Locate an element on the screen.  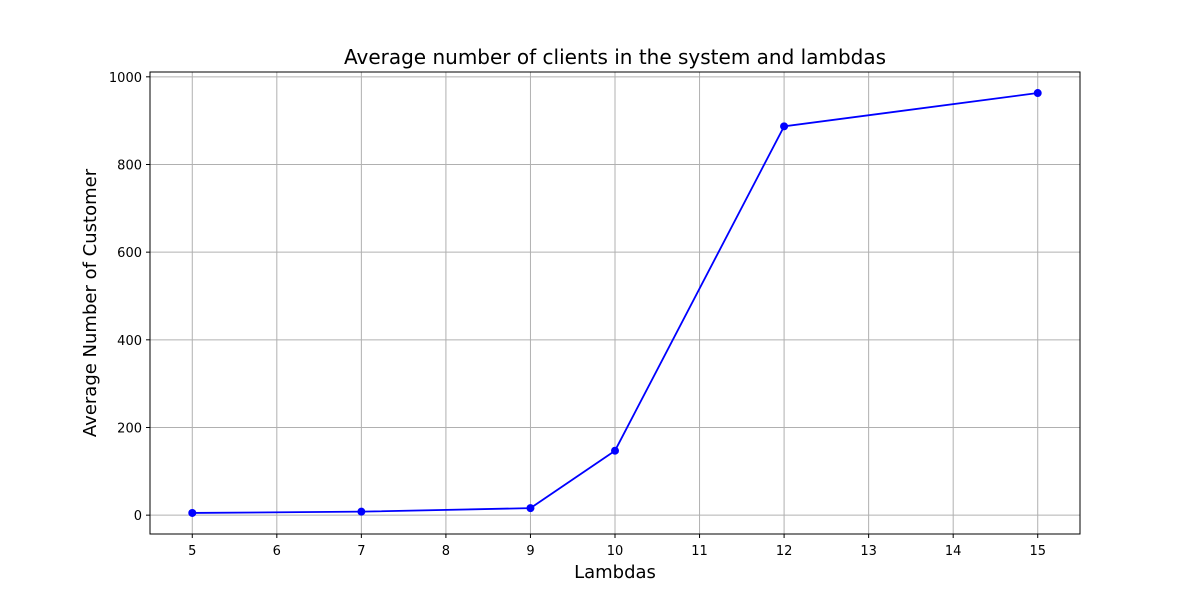
x-tick-label: 6 is located at coordinates (277, 551).